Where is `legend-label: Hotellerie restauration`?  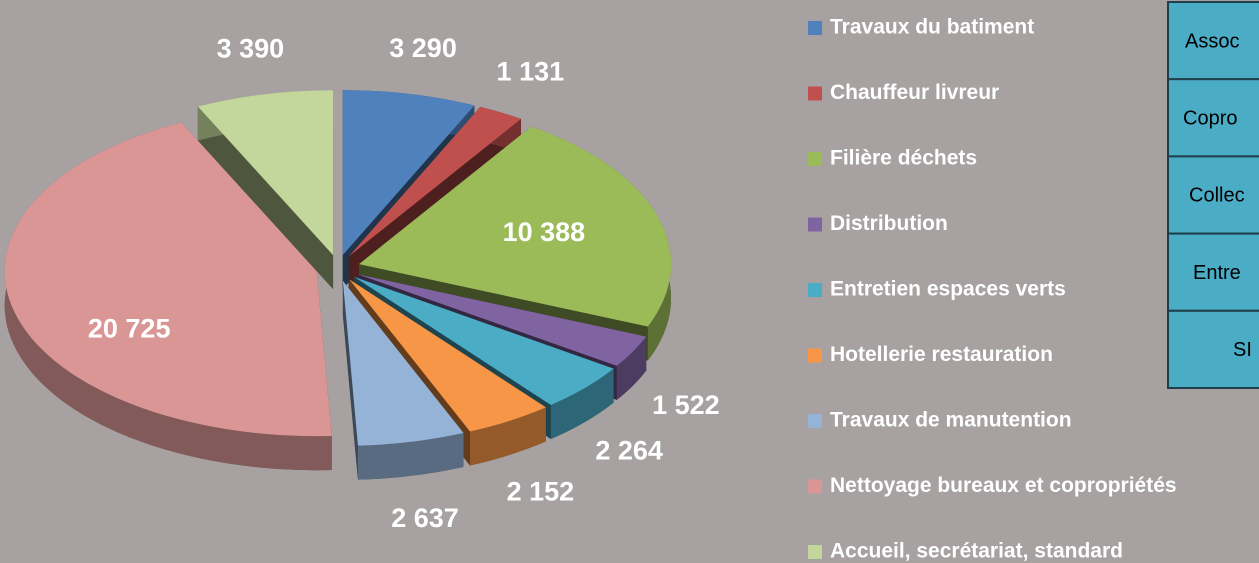 legend-label: Hotellerie restauration is located at coordinates (941, 354).